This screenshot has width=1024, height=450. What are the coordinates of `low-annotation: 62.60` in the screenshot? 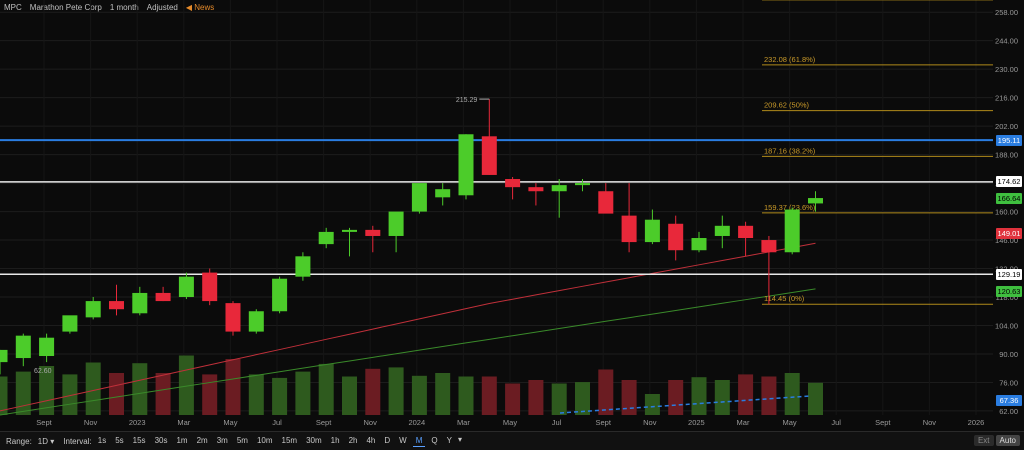 It's located at (43, 371).